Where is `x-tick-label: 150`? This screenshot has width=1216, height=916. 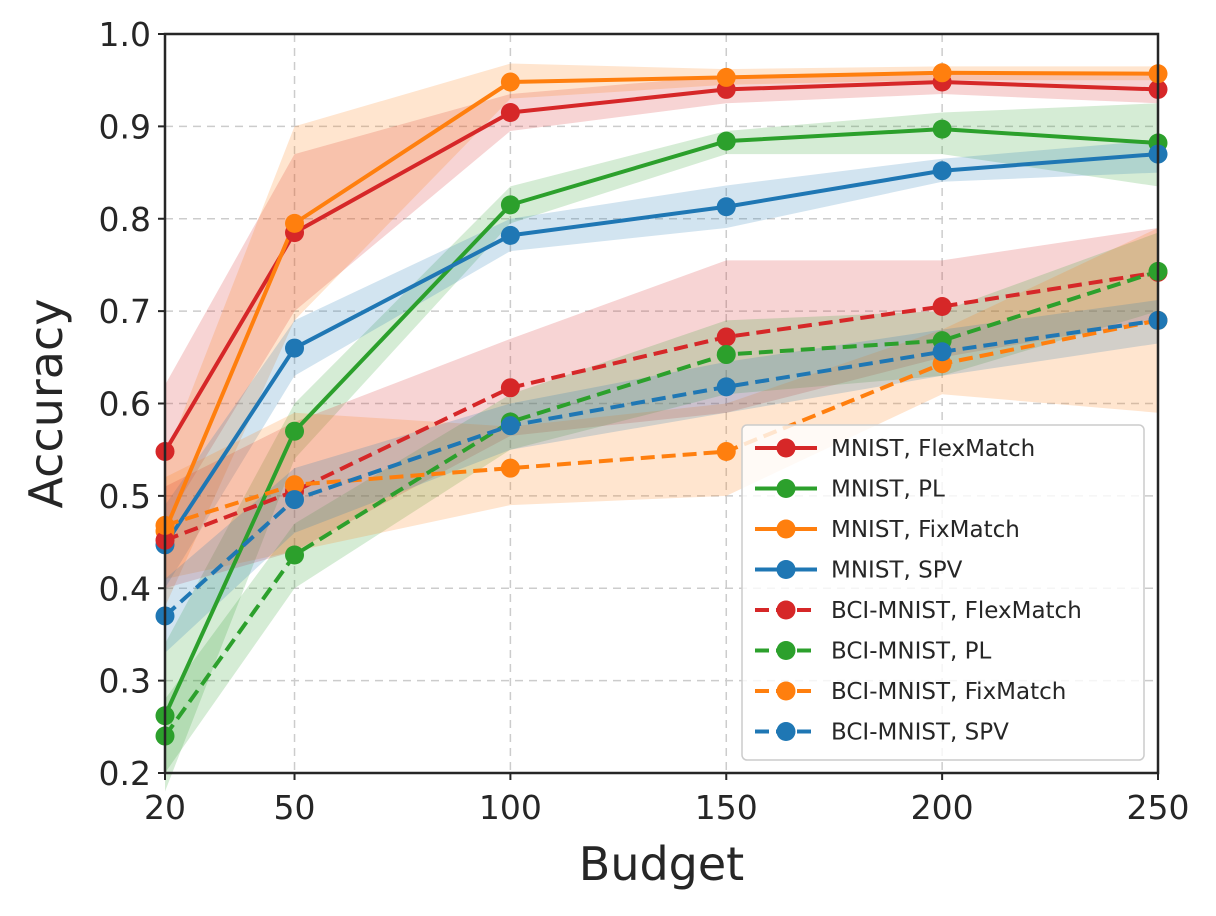 x-tick-label: 150 is located at coordinates (726, 807).